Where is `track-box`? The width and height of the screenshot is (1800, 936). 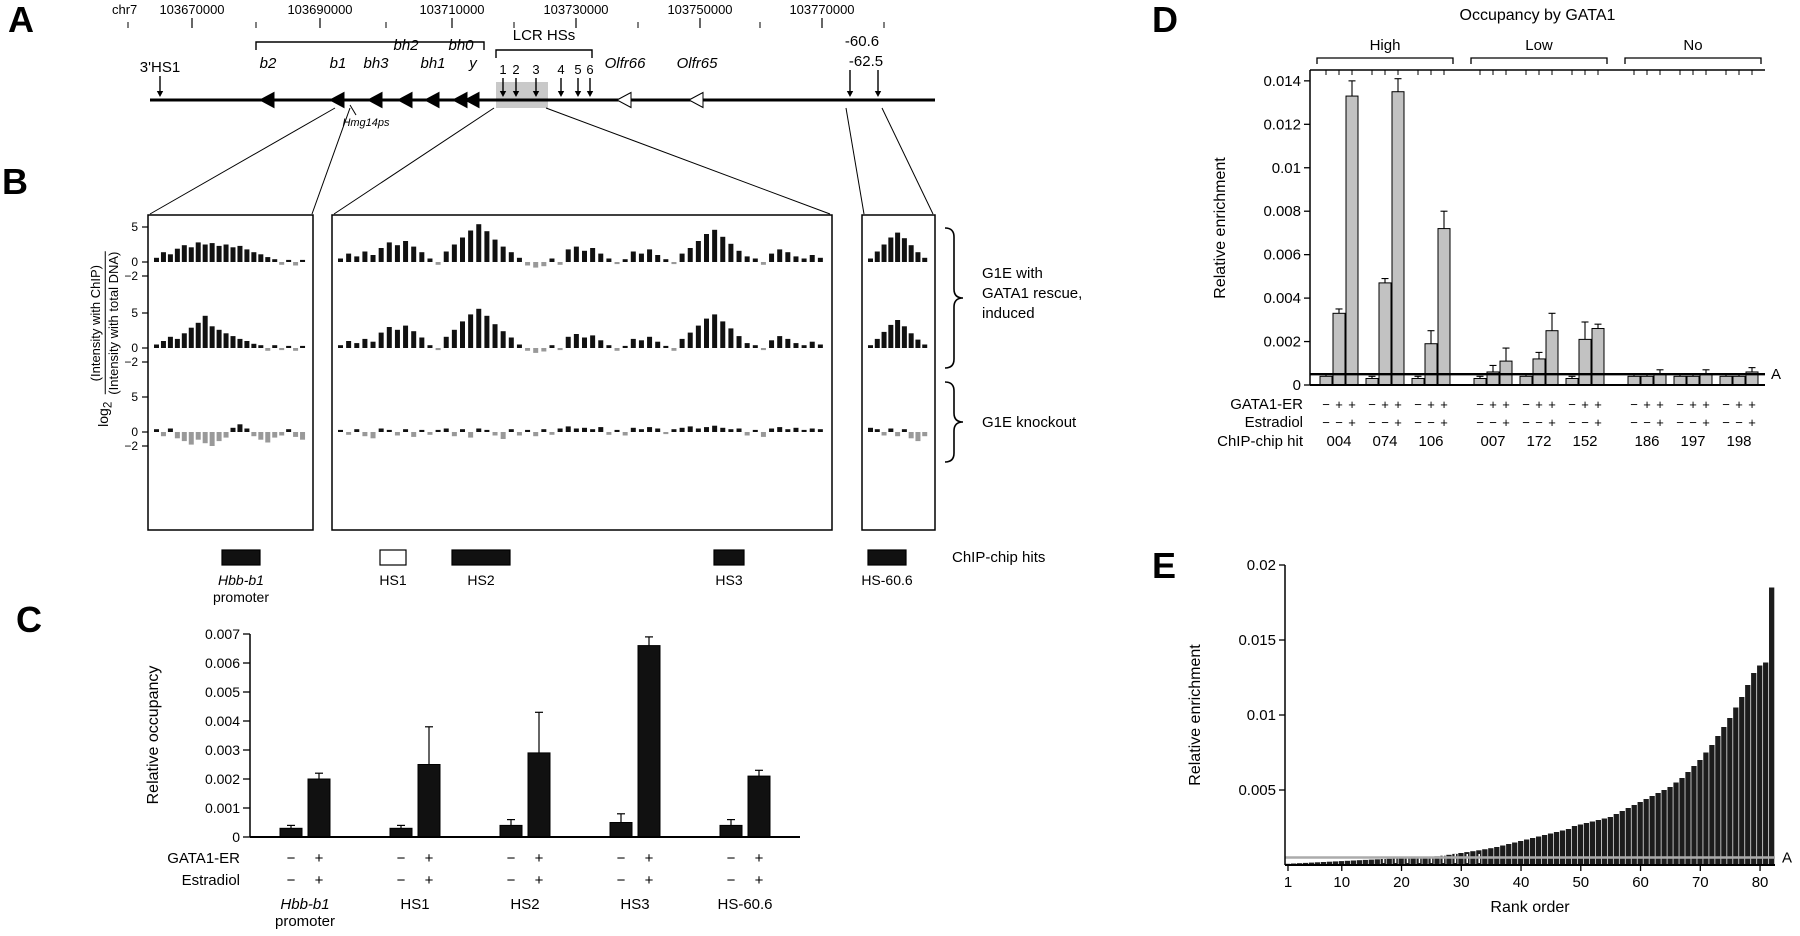 track-box is located at coordinates (582, 372).